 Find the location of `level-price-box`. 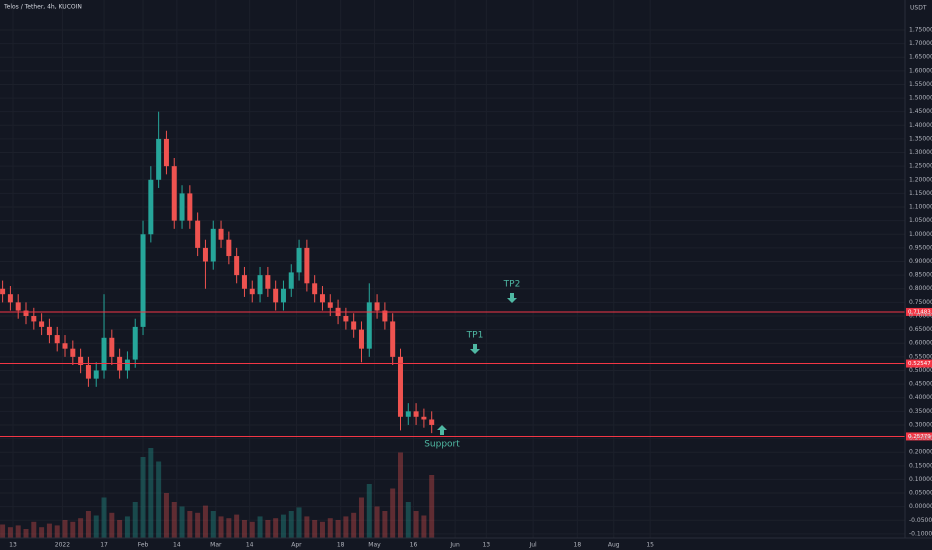

level-price-box is located at coordinates (919, 311).